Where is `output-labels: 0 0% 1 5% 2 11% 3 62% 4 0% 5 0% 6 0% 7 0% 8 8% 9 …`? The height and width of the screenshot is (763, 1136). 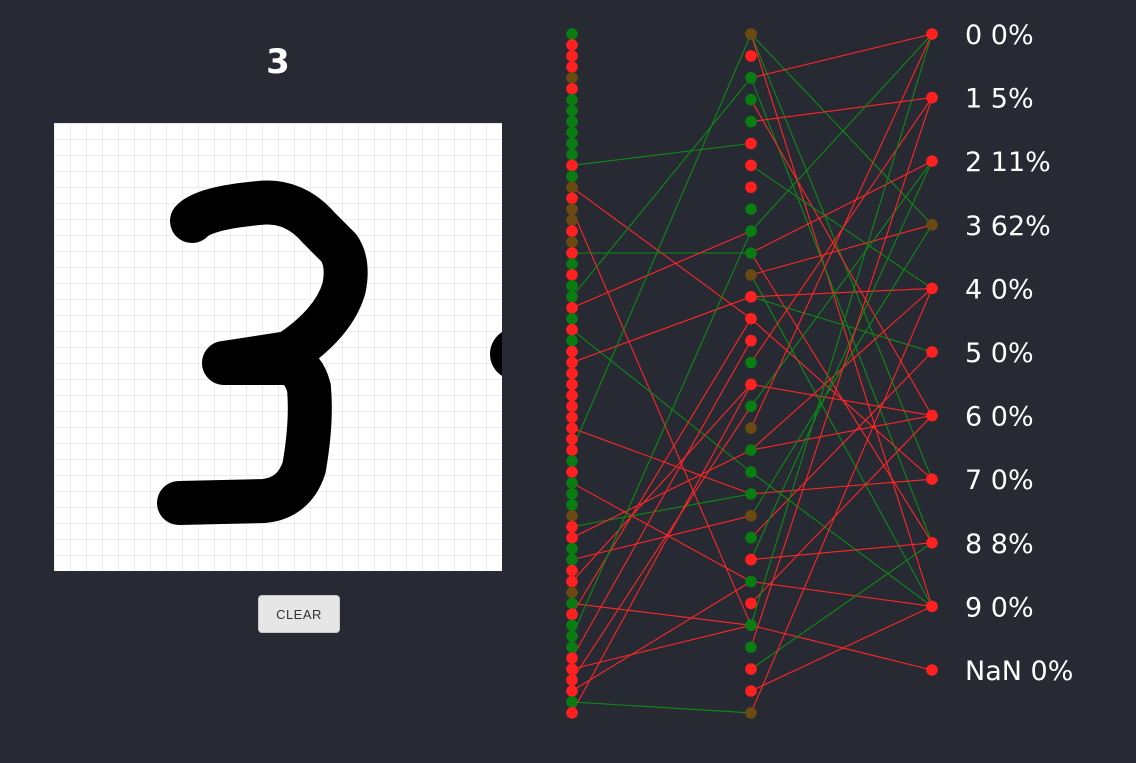
output-labels: 0 0% 1 5% 2 11% 3 62% 4 0% 5 0% 6 0% 7 0% 8 8% 9 … is located at coordinates (1019, 353).